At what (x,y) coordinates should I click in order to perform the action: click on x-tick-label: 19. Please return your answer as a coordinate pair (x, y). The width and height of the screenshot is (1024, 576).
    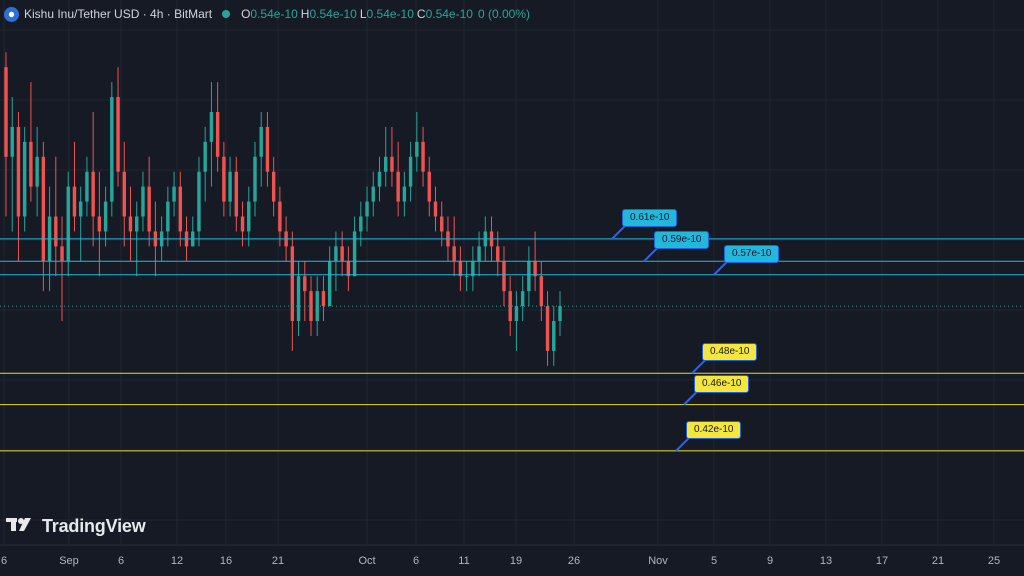
    Looking at the image, I should click on (516, 561).